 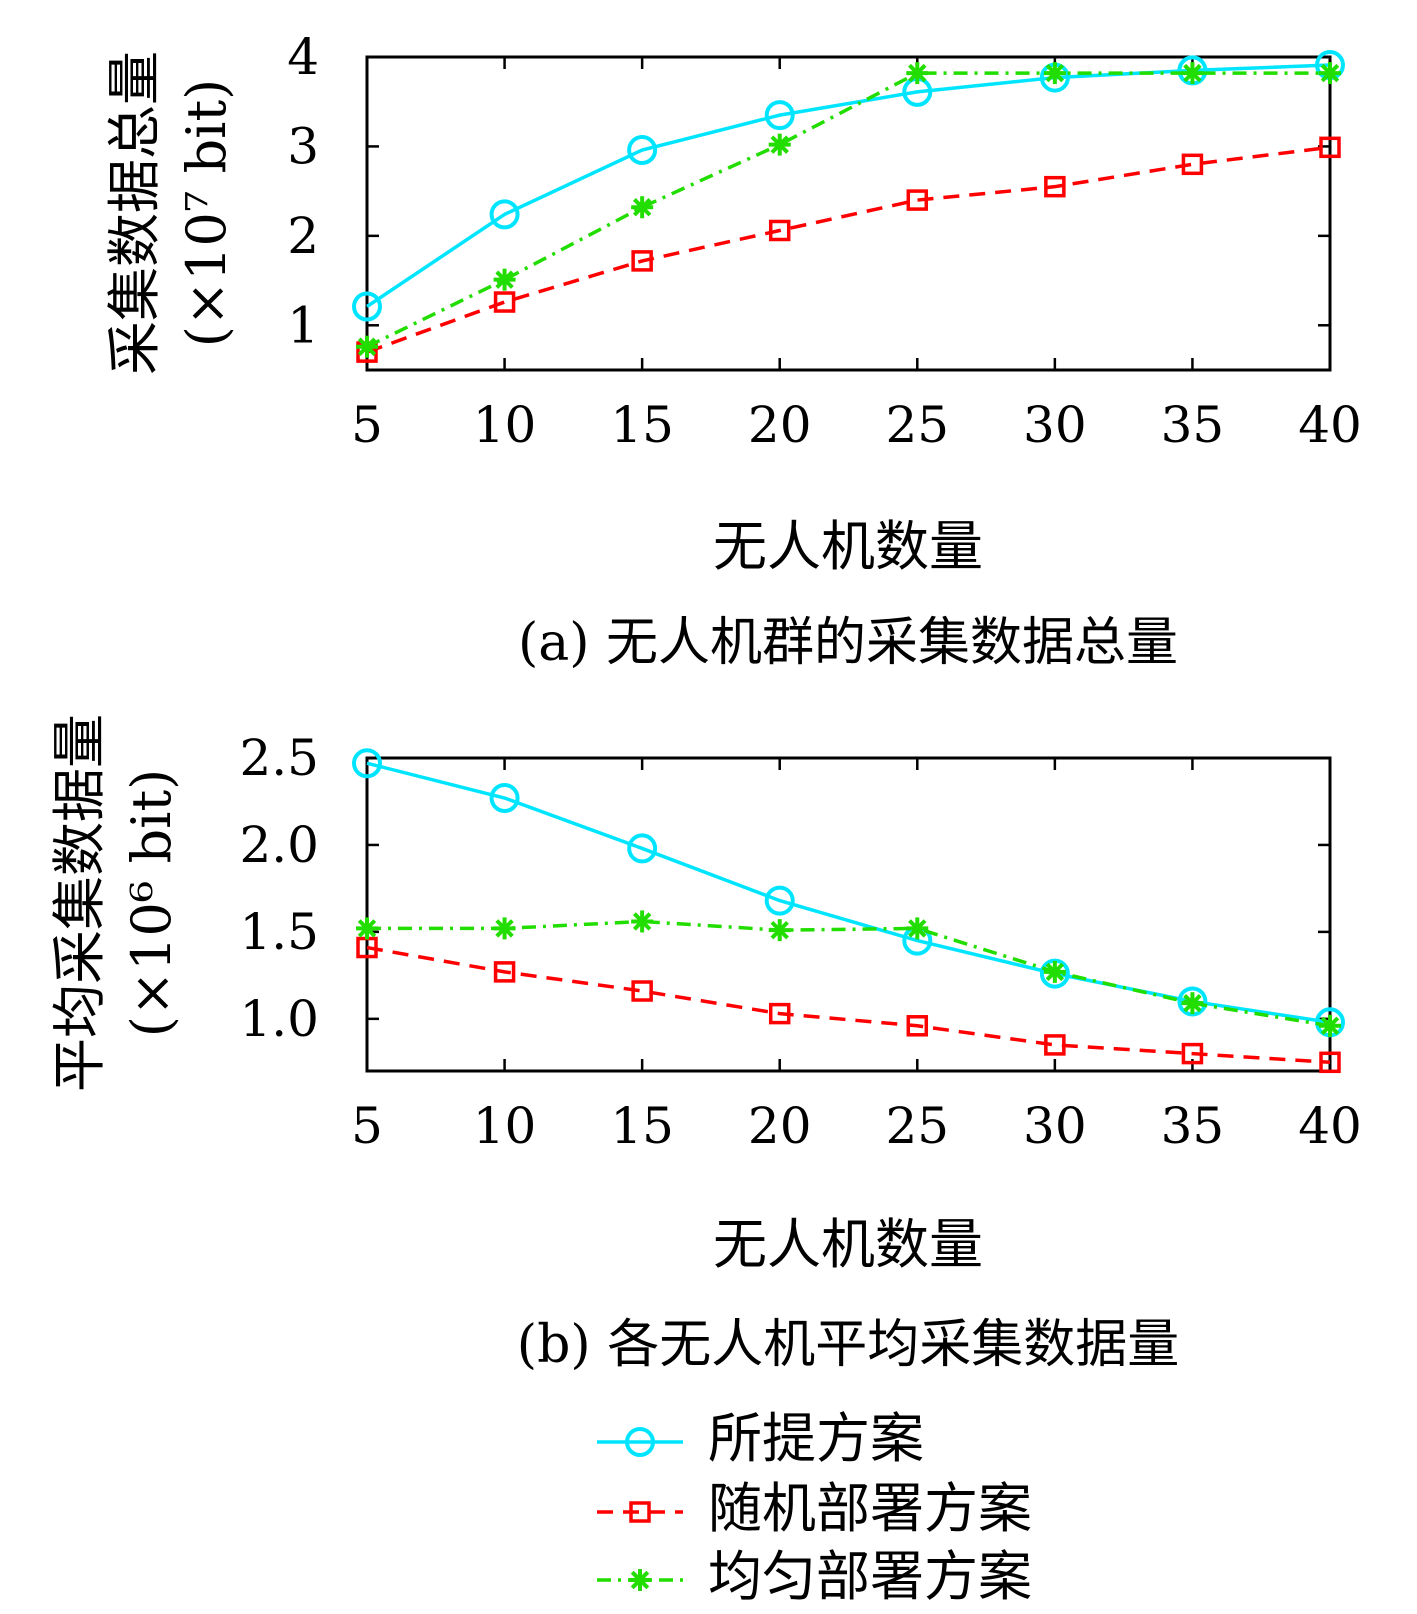 I want to click on chart-a-x-tick-label: 10, so click(x=505, y=425).